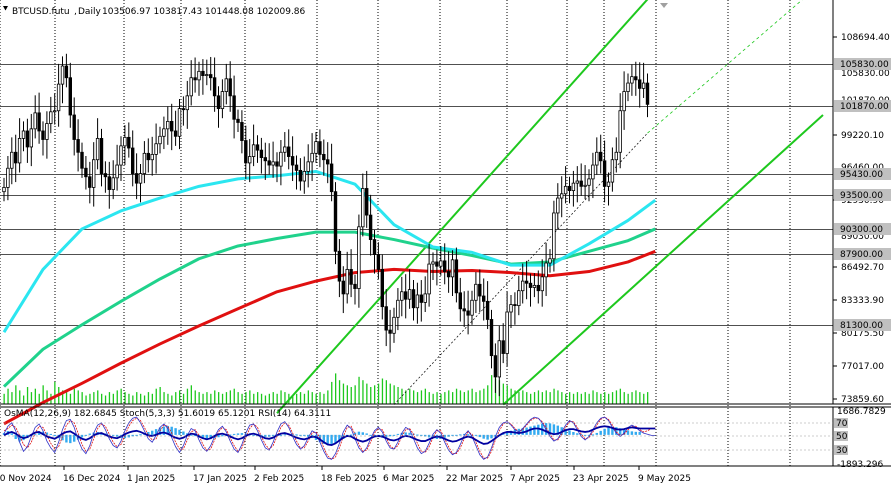 The height and width of the screenshot is (488, 891). I want to click on level-label: 90300.00, so click(861, 230).